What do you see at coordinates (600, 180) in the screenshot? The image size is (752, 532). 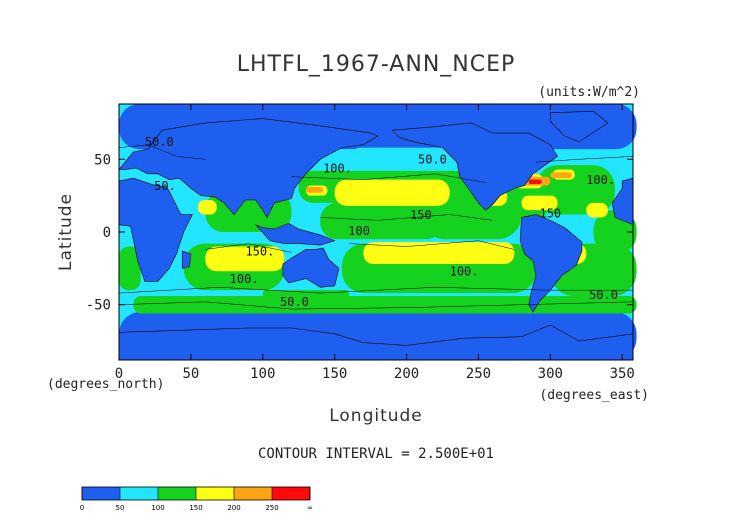 I see `contour-label-10: 100.` at bounding box center [600, 180].